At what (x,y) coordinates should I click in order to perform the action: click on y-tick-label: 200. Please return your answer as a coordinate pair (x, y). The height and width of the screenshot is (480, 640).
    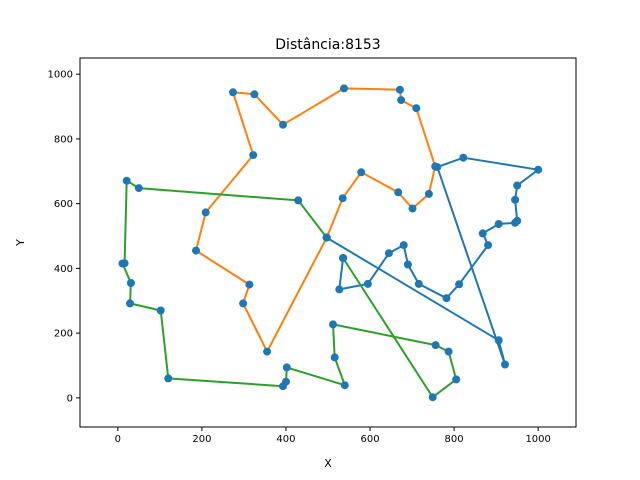
    Looking at the image, I should click on (63, 334).